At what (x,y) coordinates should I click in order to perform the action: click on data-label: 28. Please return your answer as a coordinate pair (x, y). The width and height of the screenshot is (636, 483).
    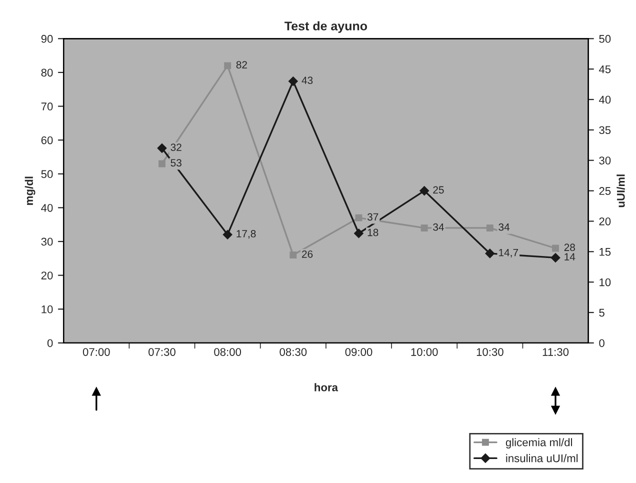
    Looking at the image, I should click on (569, 248).